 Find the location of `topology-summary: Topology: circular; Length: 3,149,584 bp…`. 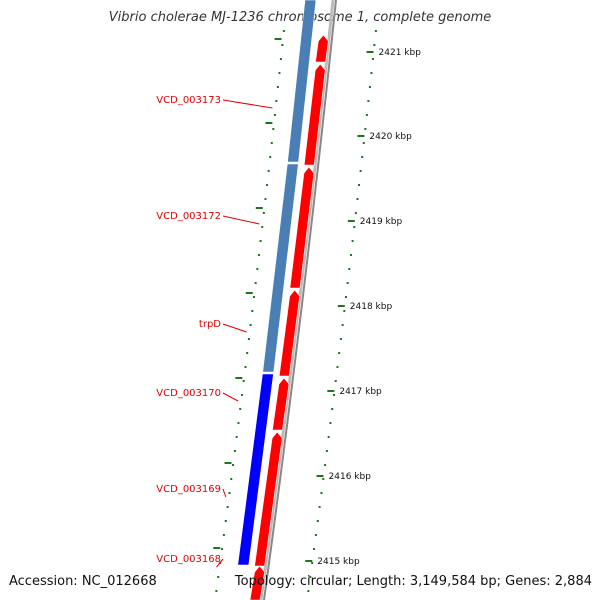

topology-summary: Topology: circular; Length: 3,149,584 bp… is located at coordinates (413, 581).